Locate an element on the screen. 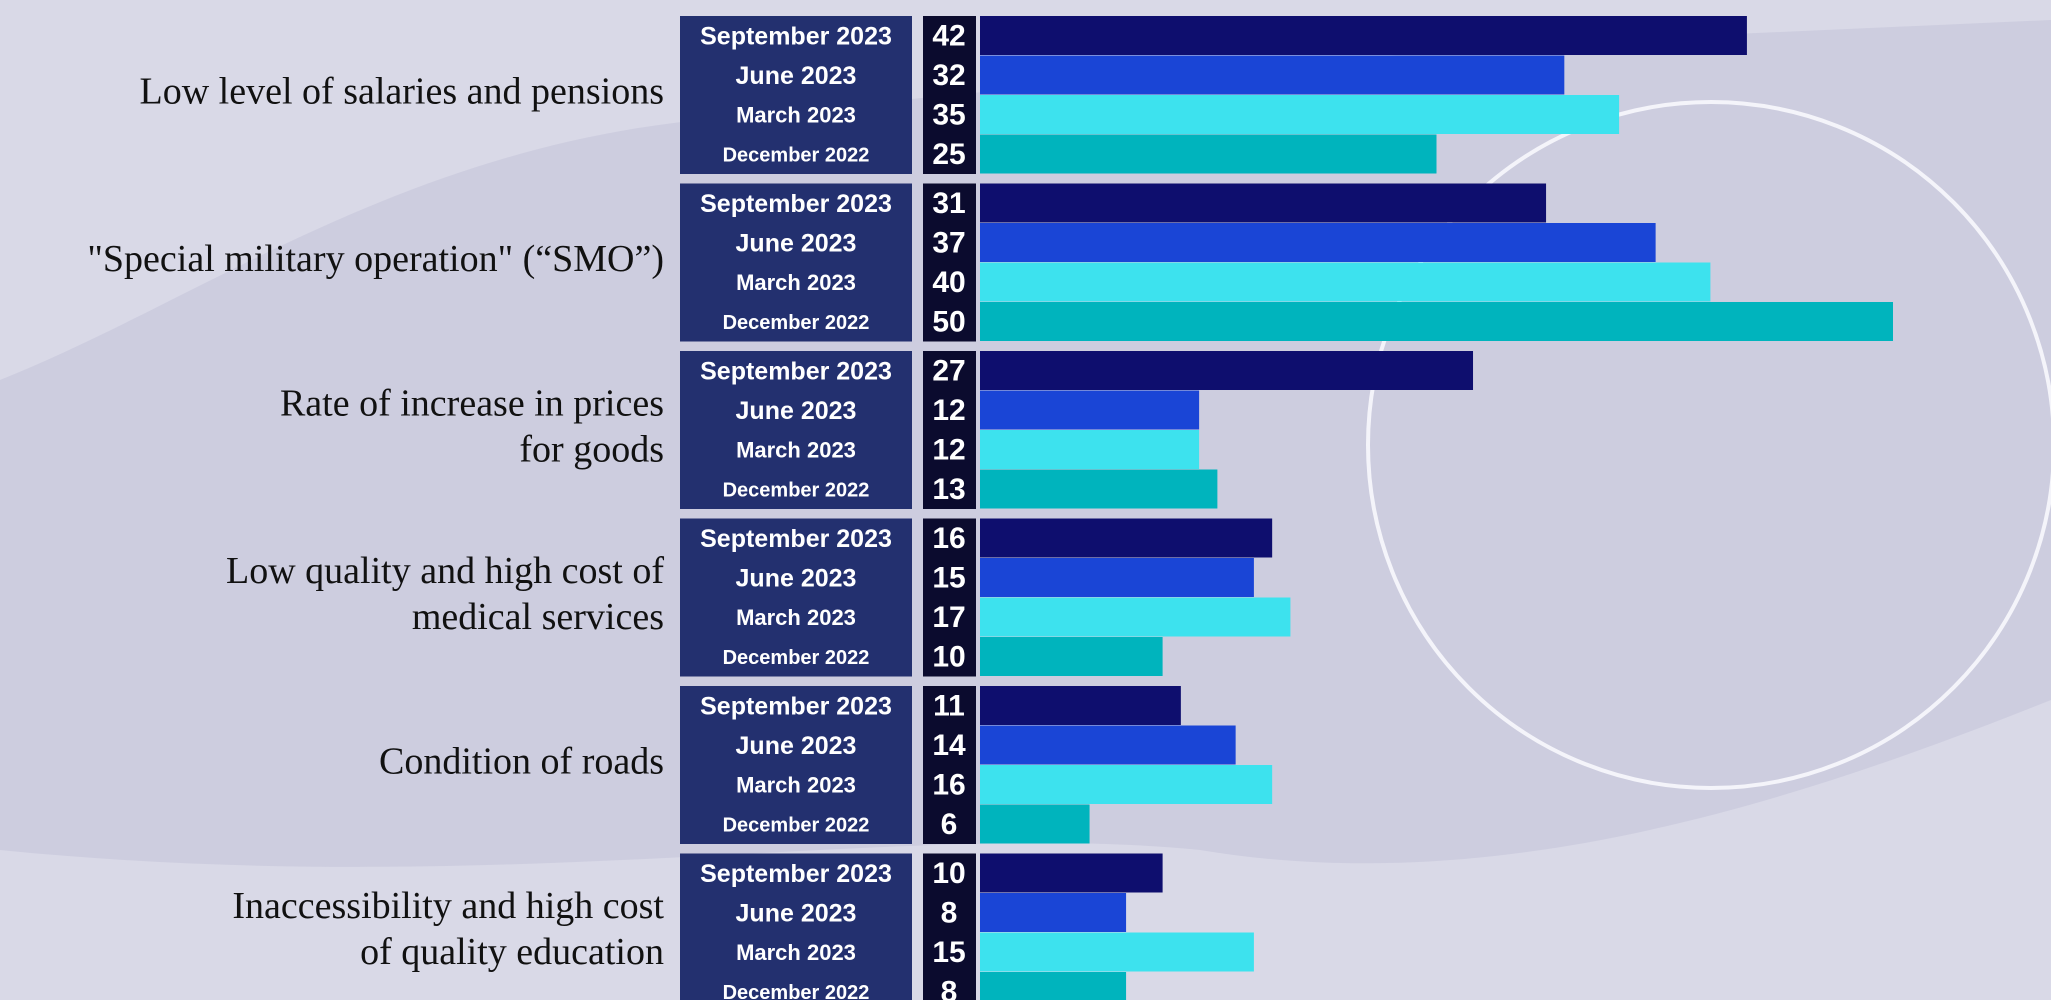 This screenshot has width=2051, height=1000. category-label: for goods is located at coordinates (591, 450).